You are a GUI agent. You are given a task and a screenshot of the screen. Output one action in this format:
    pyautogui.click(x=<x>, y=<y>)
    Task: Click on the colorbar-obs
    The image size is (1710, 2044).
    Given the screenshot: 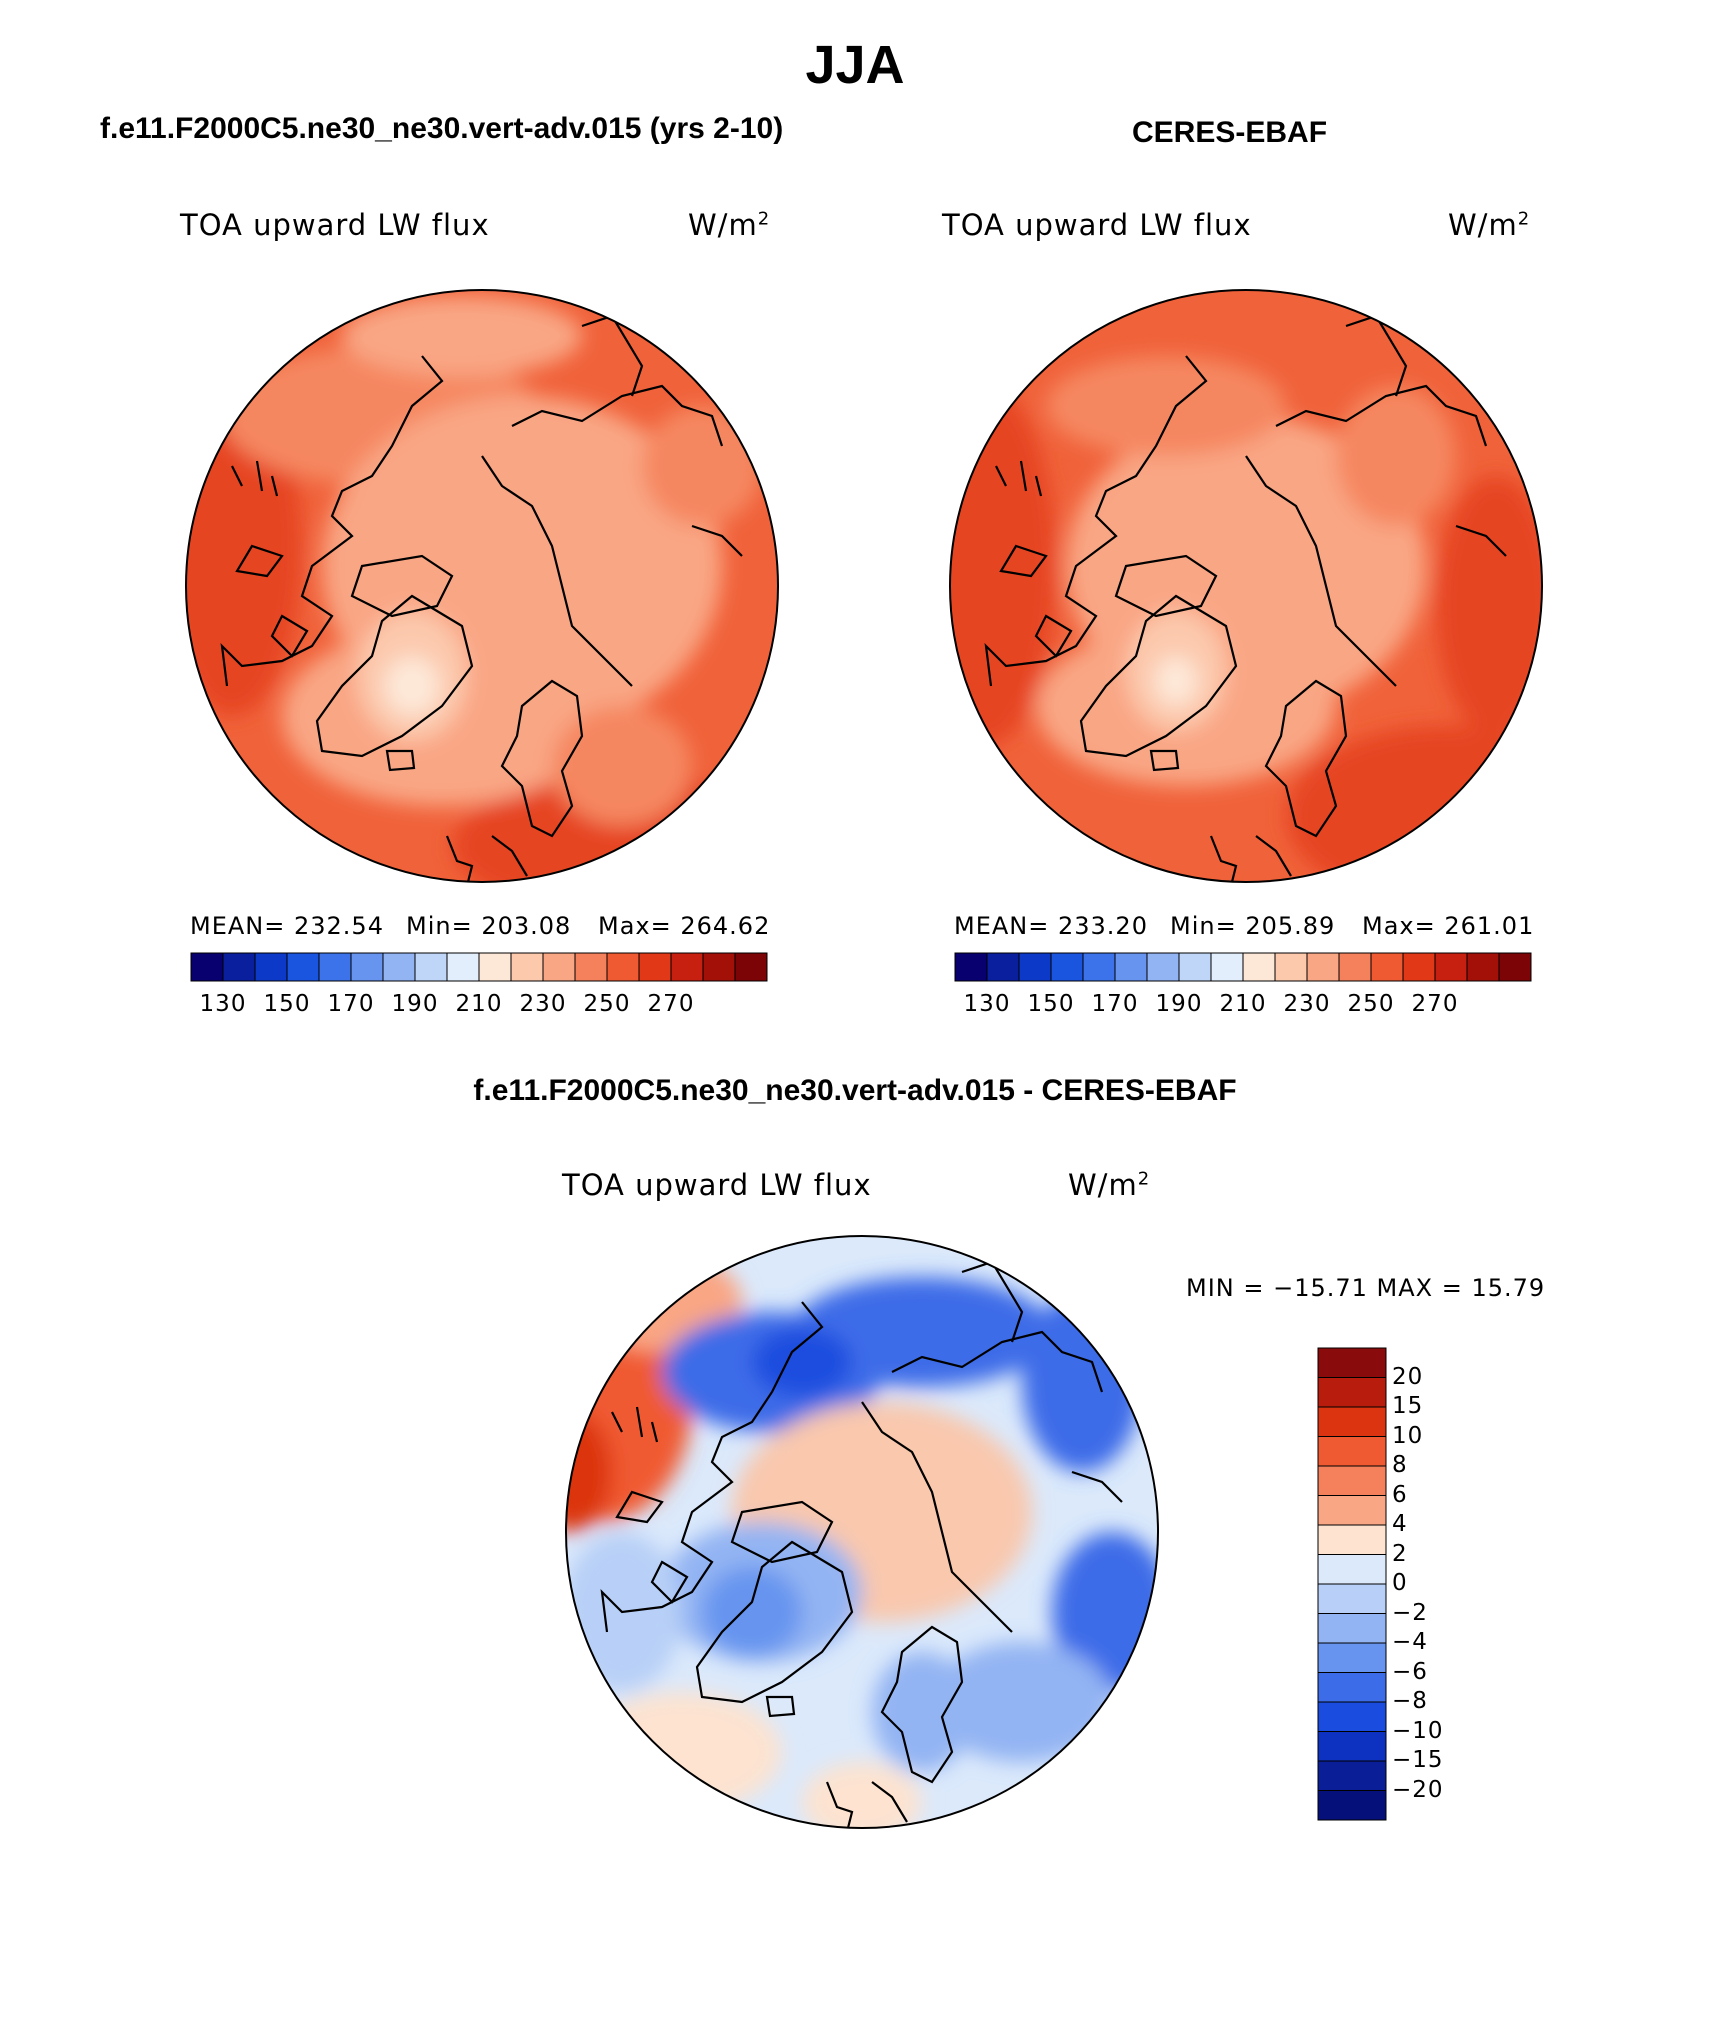 What is the action you would take?
    pyautogui.click(x=1243, y=967)
    